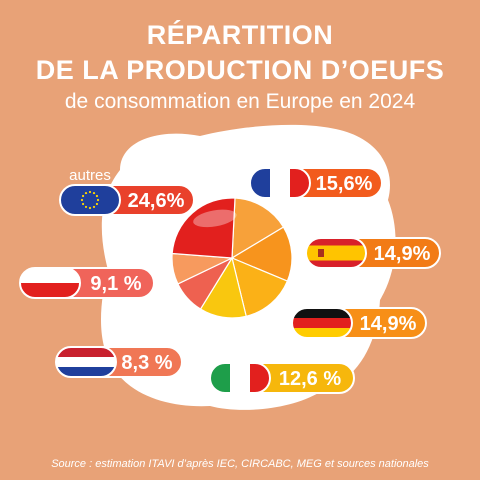  Describe the element at coordinates (240, 101) in the screenshot. I see `subtitle: de consommation en Europe en 2024` at that location.